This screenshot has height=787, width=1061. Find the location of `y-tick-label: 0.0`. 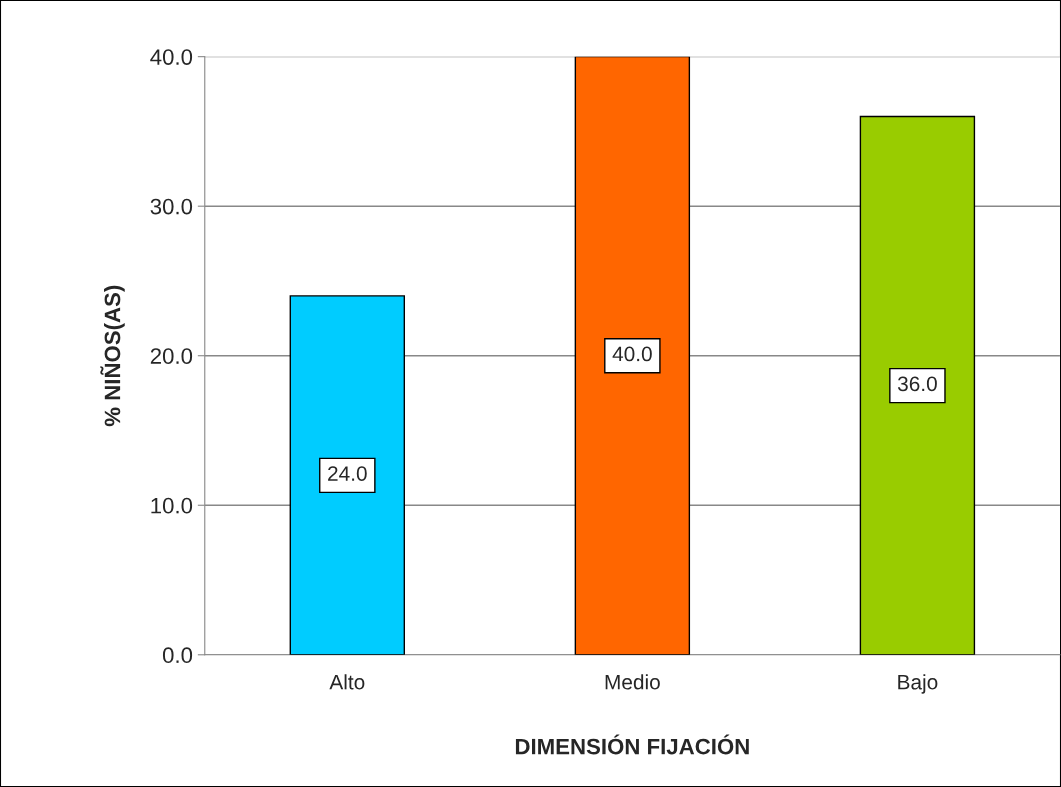

y-tick-label: 0.0 is located at coordinates (177, 655).